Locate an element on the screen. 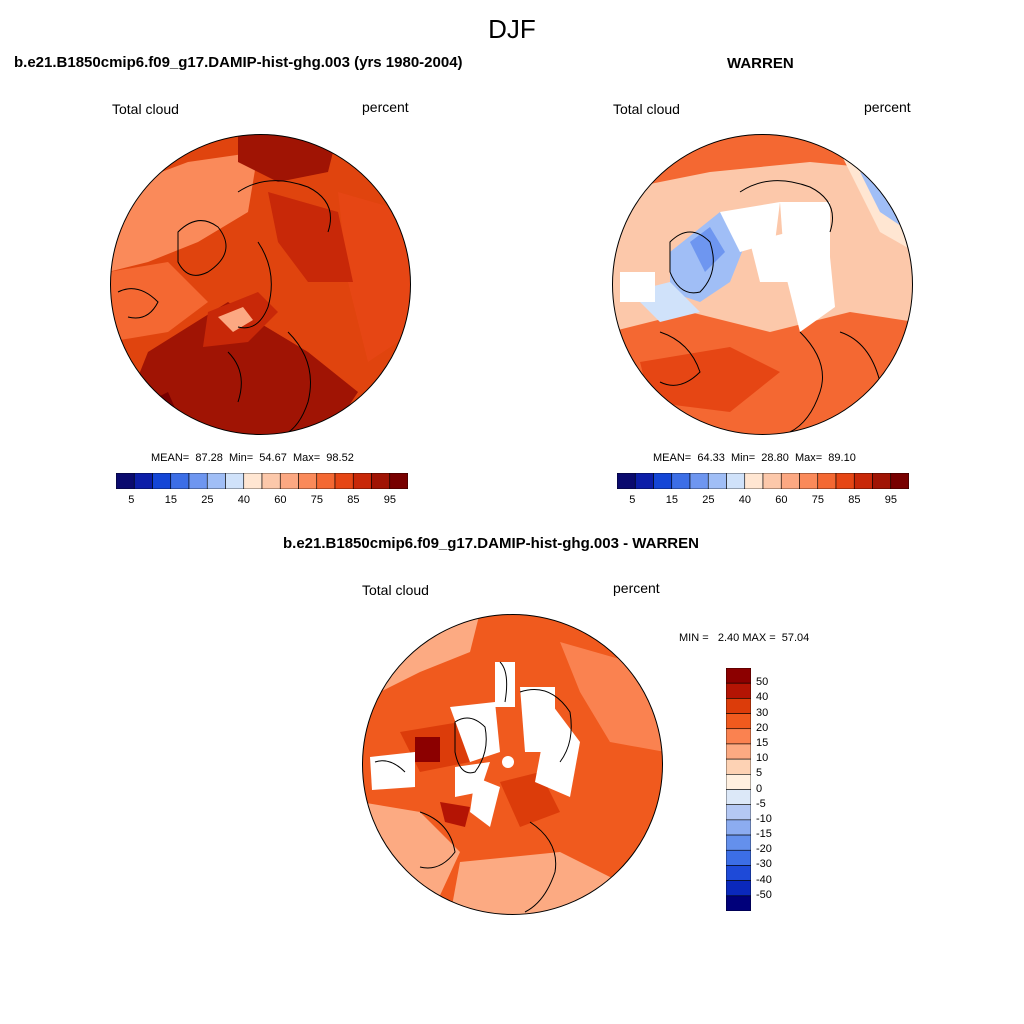 The image size is (1024, 1024). panel3-variable: Total cloud is located at coordinates (395, 590).